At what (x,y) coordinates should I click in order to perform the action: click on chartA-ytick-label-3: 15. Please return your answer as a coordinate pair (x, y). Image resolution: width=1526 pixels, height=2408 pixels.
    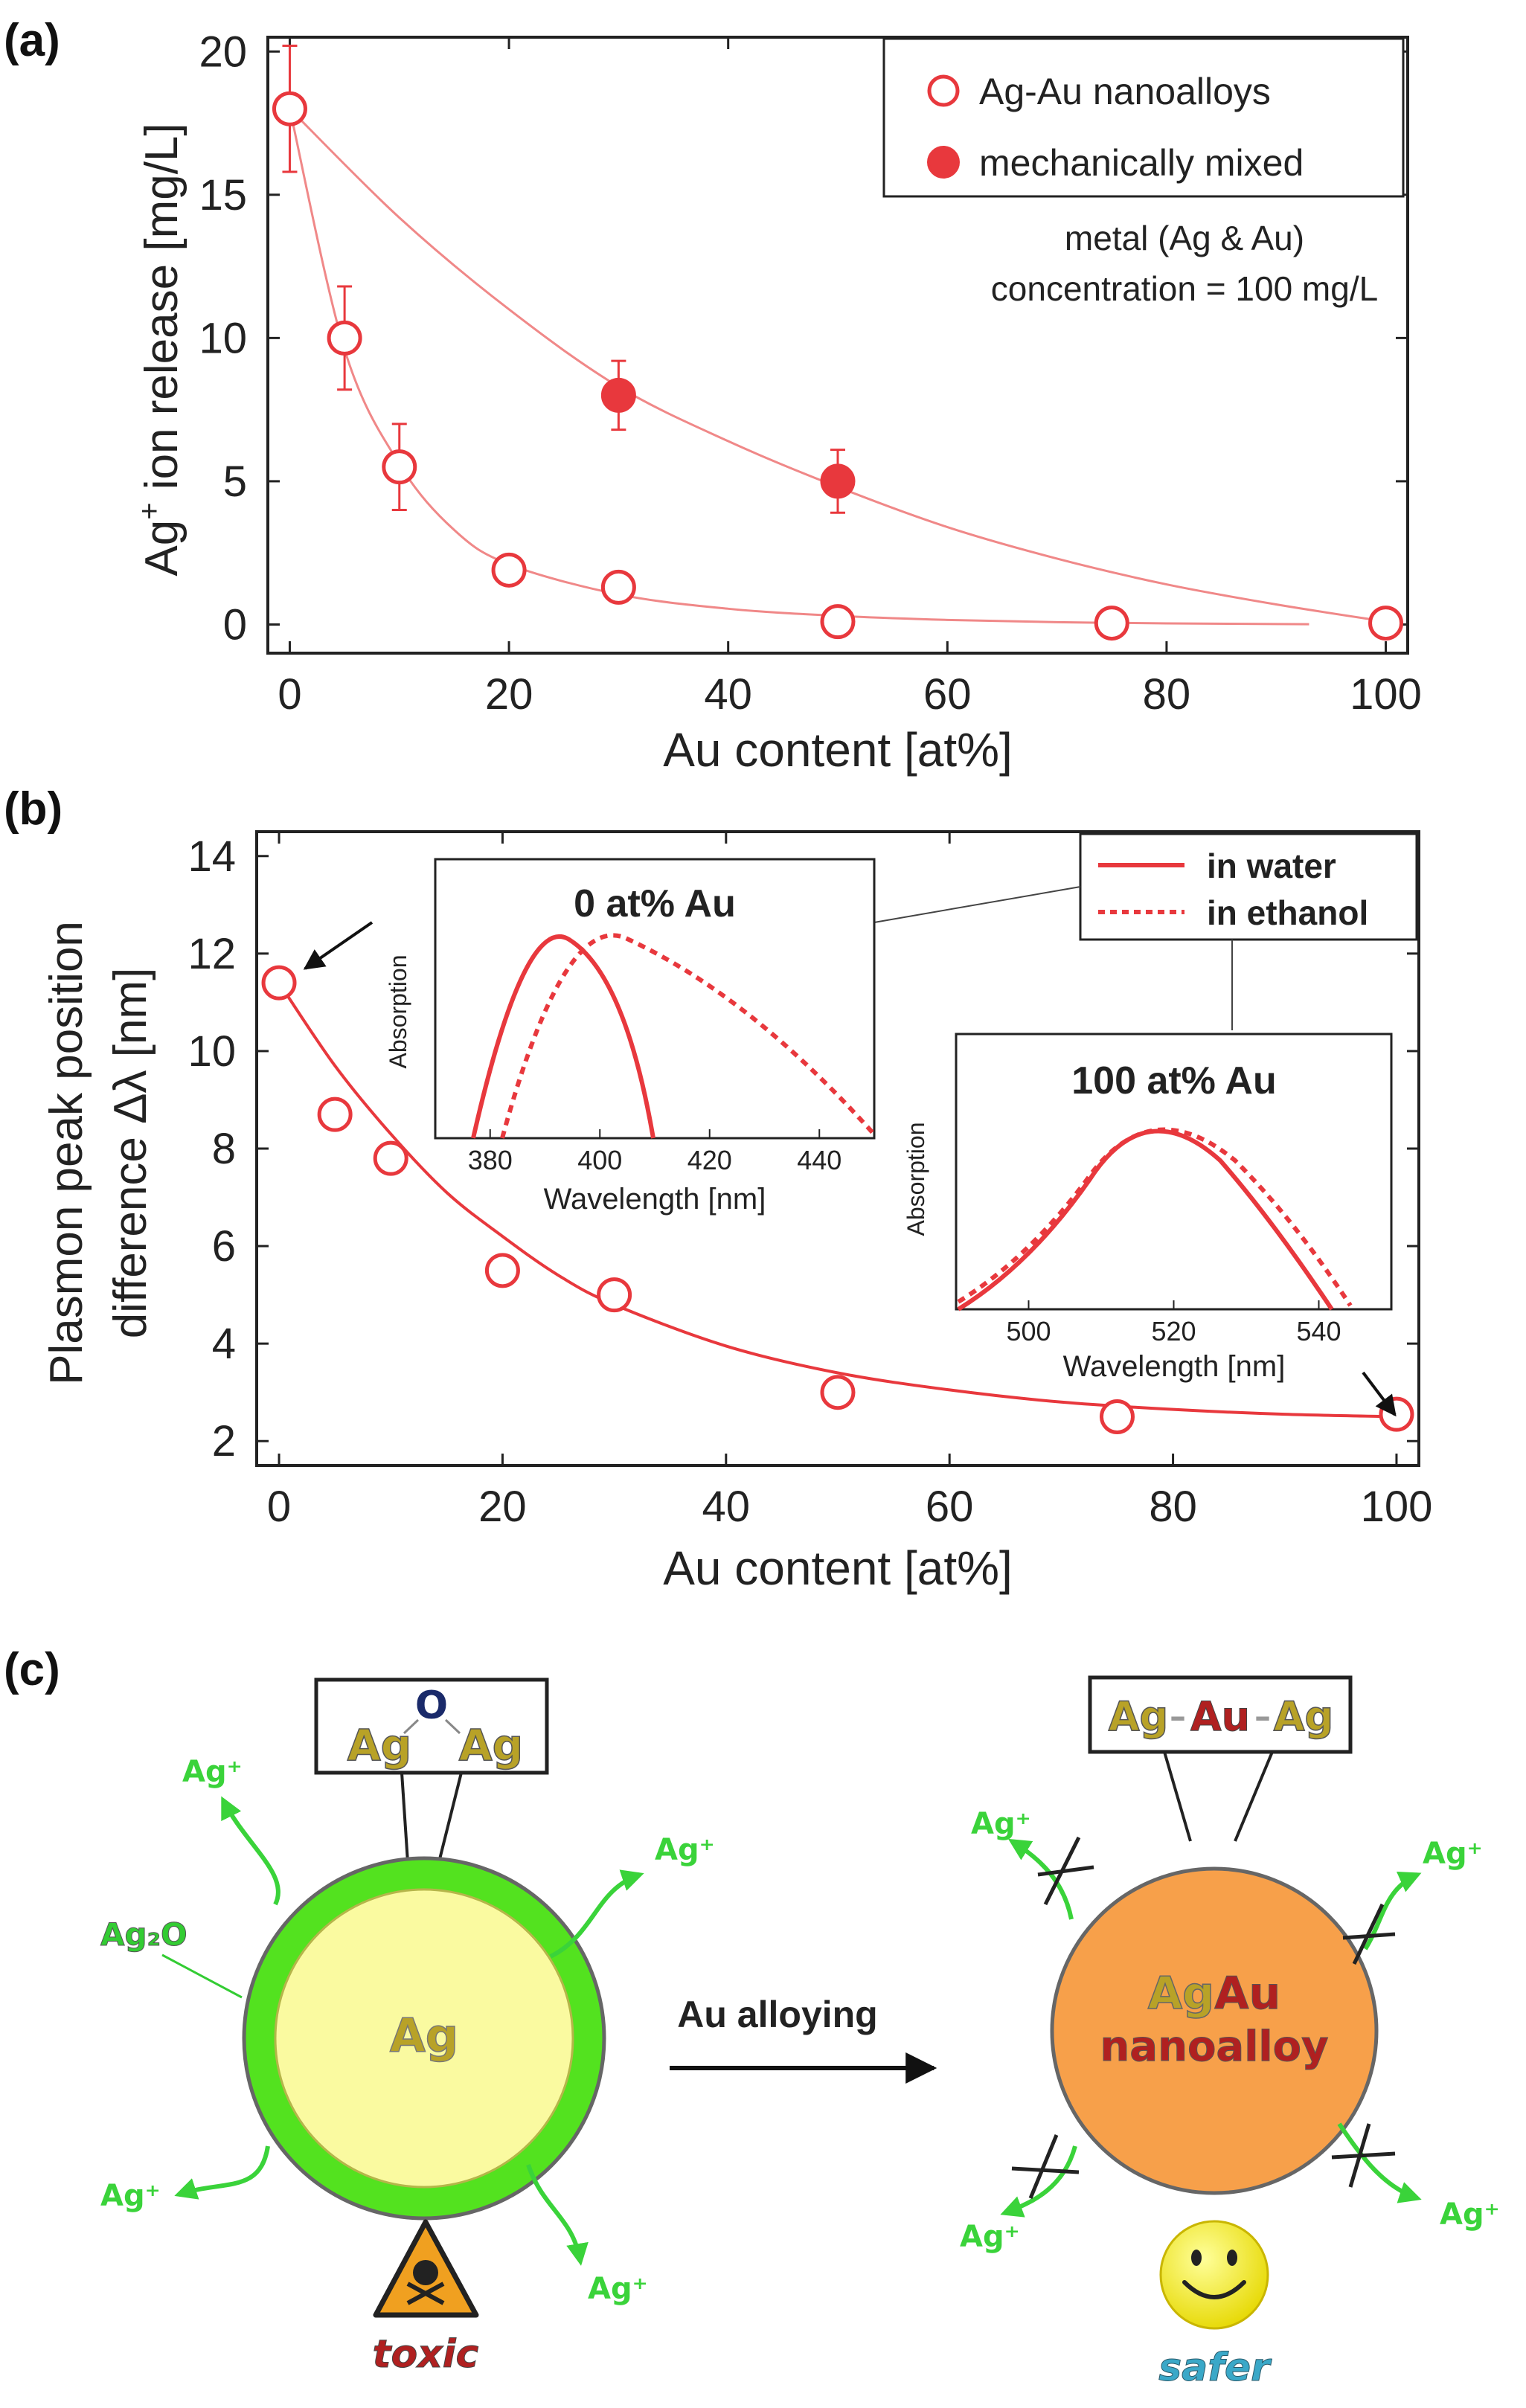
    Looking at the image, I should click on (223, 195).